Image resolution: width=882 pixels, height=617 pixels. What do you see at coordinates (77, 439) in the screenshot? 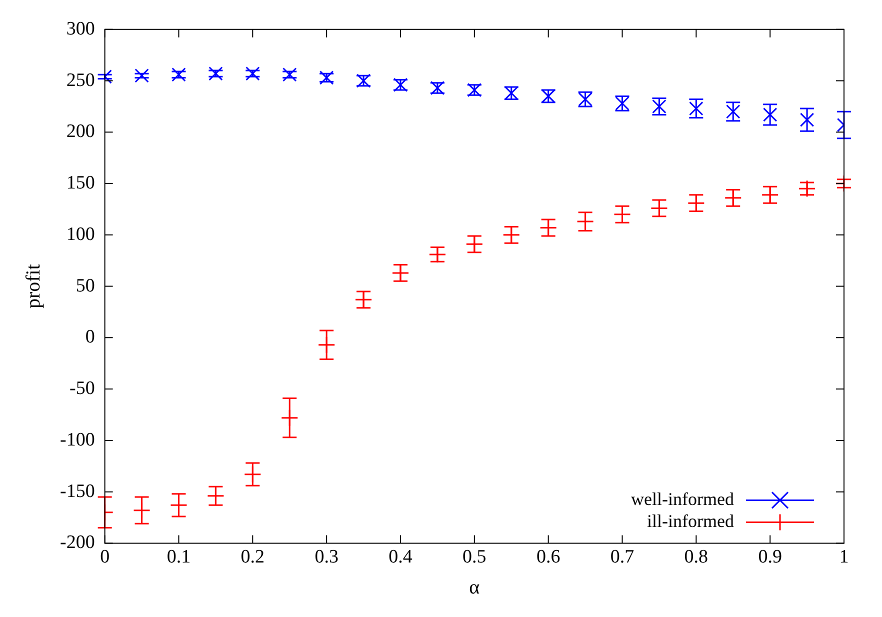
I see `y-tick-label: -100` at bounding box center [77, 439].